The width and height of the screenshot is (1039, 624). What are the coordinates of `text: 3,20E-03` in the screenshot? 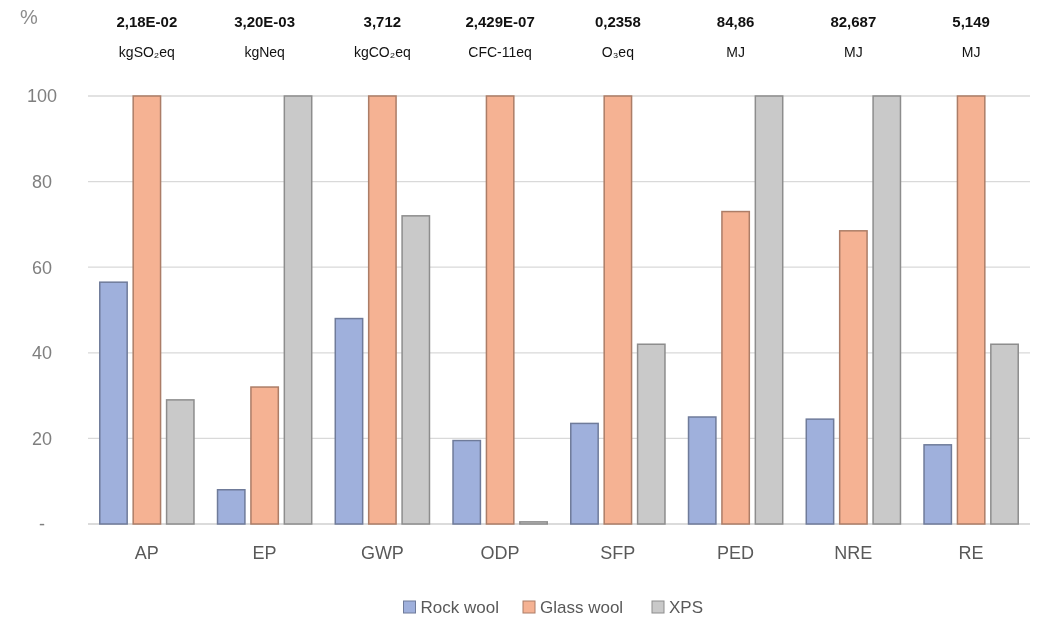 It's located at (265, 22).